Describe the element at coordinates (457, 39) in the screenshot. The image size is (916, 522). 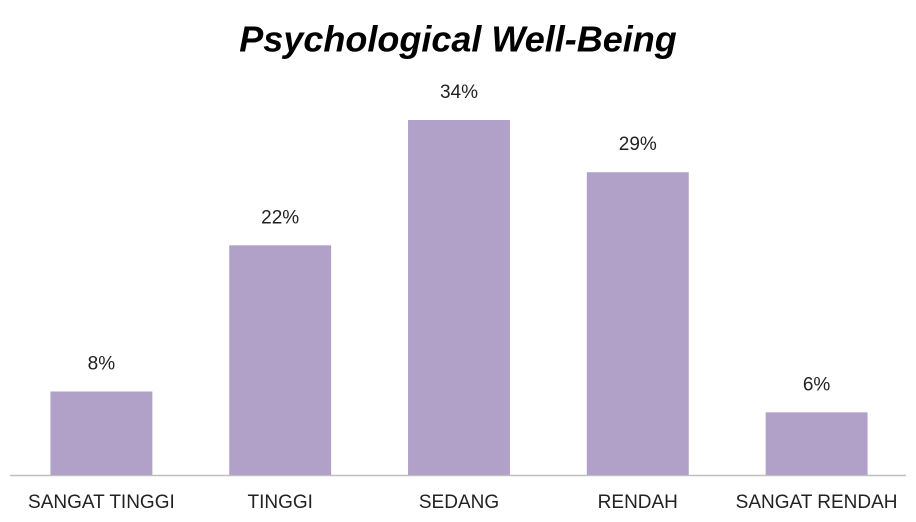
I see `chart-title: Psychological Well-Being` at that location.